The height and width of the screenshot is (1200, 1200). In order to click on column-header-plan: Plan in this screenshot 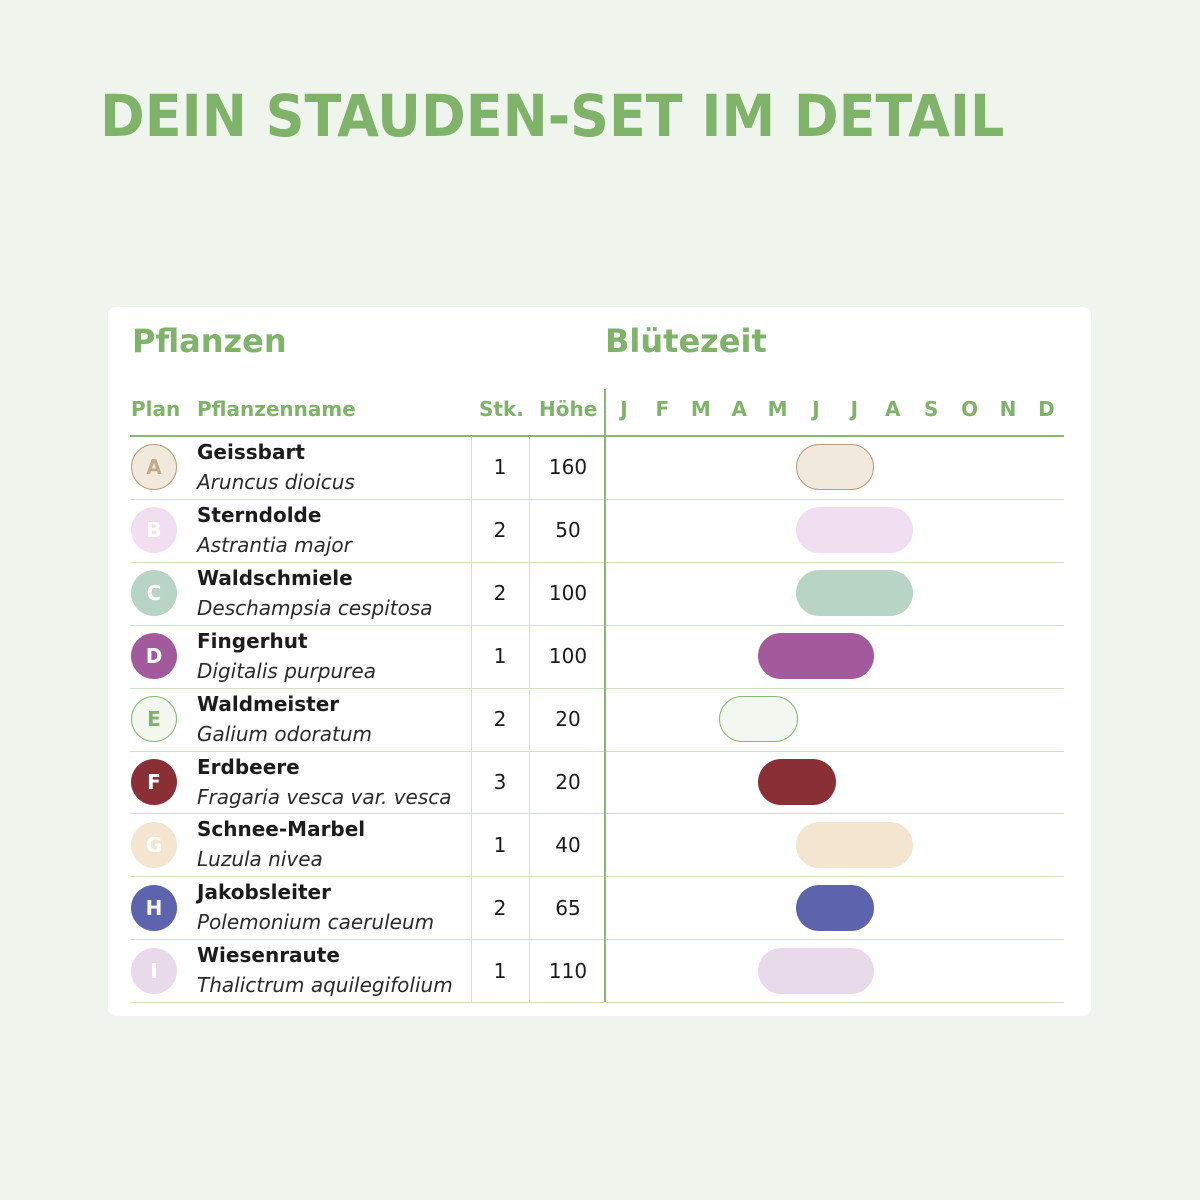, I will do `click(156, 409)`.